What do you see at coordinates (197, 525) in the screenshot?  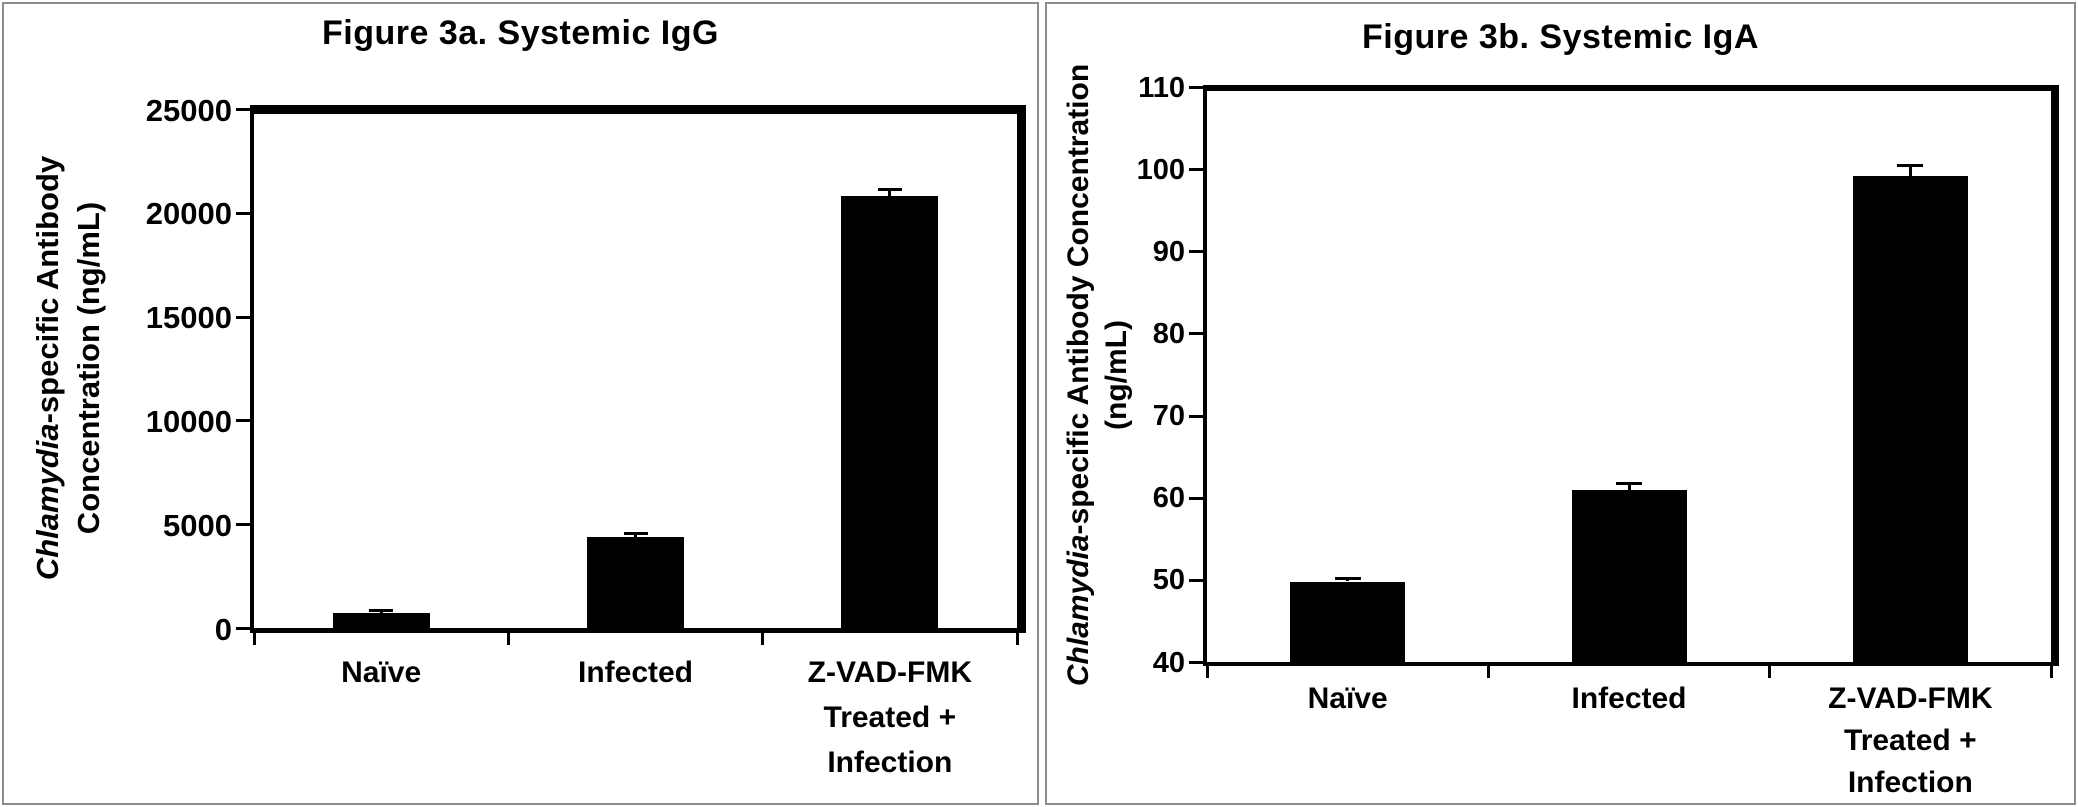 I see `y-tick-label: 5000` at bounding box center [197, 525].